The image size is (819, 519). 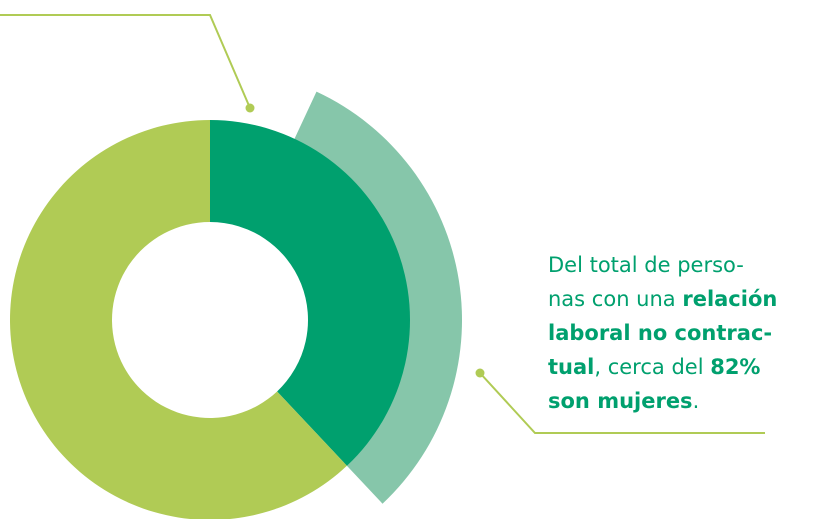 I want to click on annotation-run: laboral no contrac-, so click(x=660, y=333).